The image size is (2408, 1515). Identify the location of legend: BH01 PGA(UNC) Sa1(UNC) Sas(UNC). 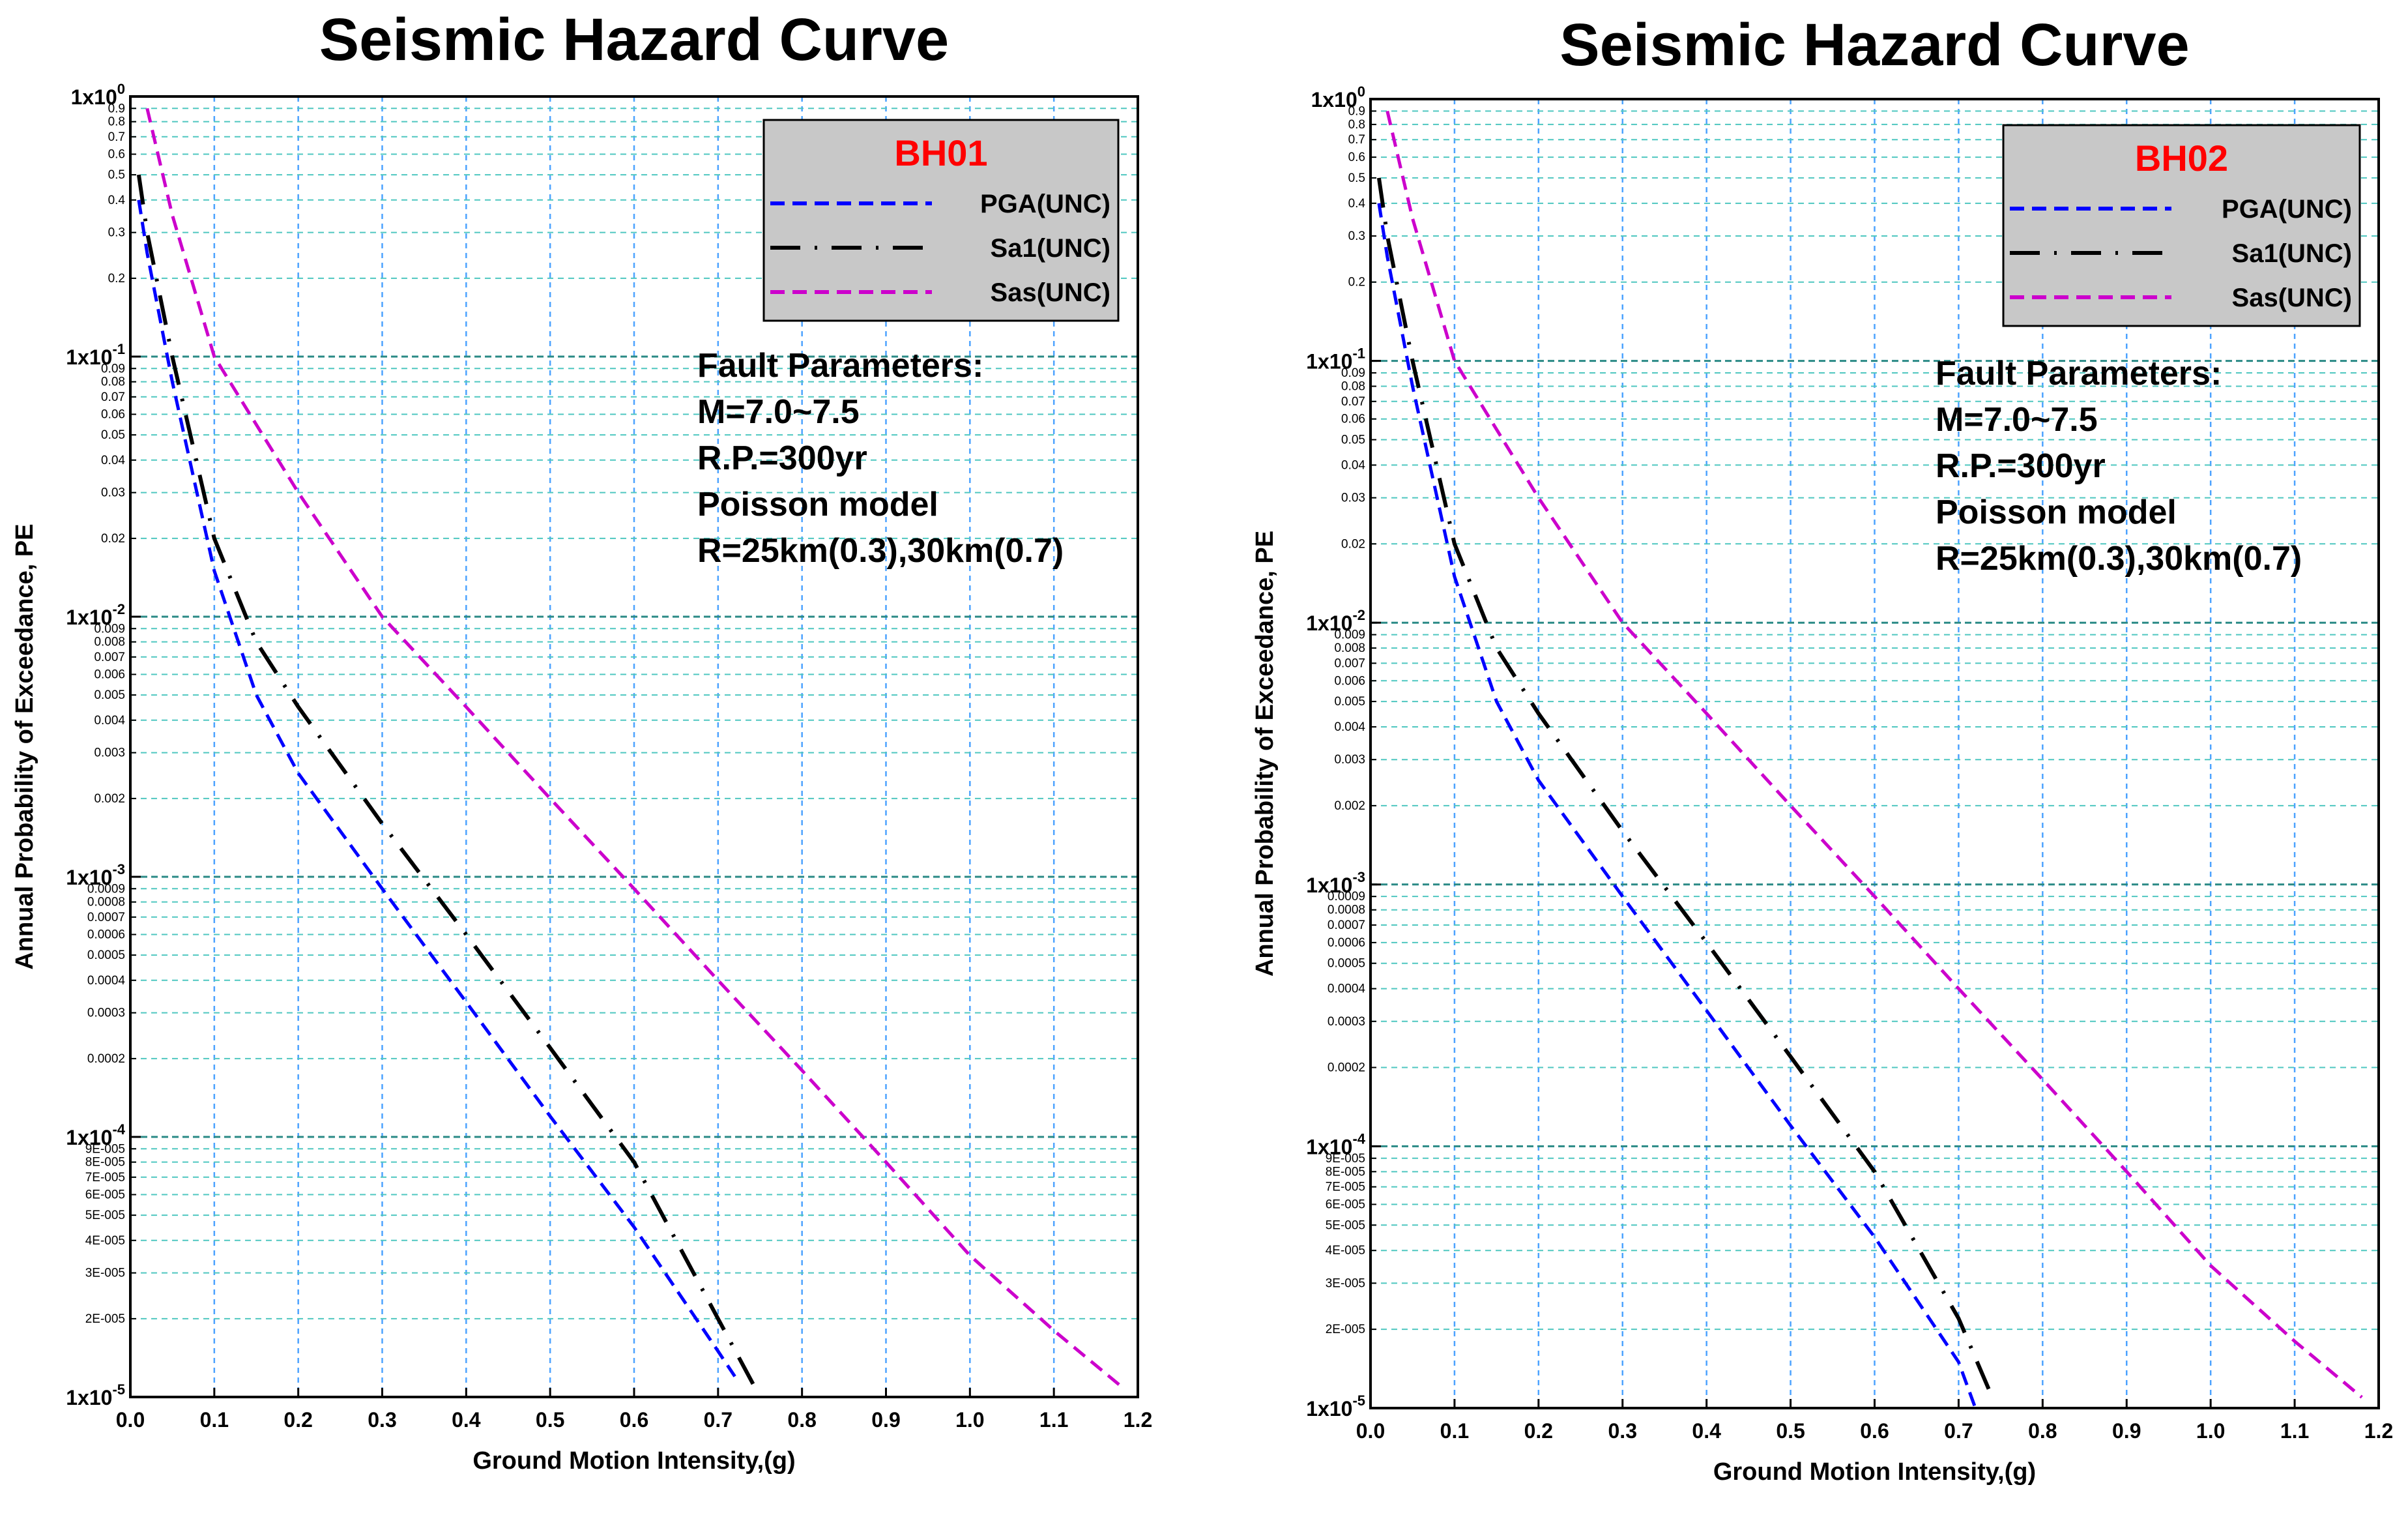
(941, 220).